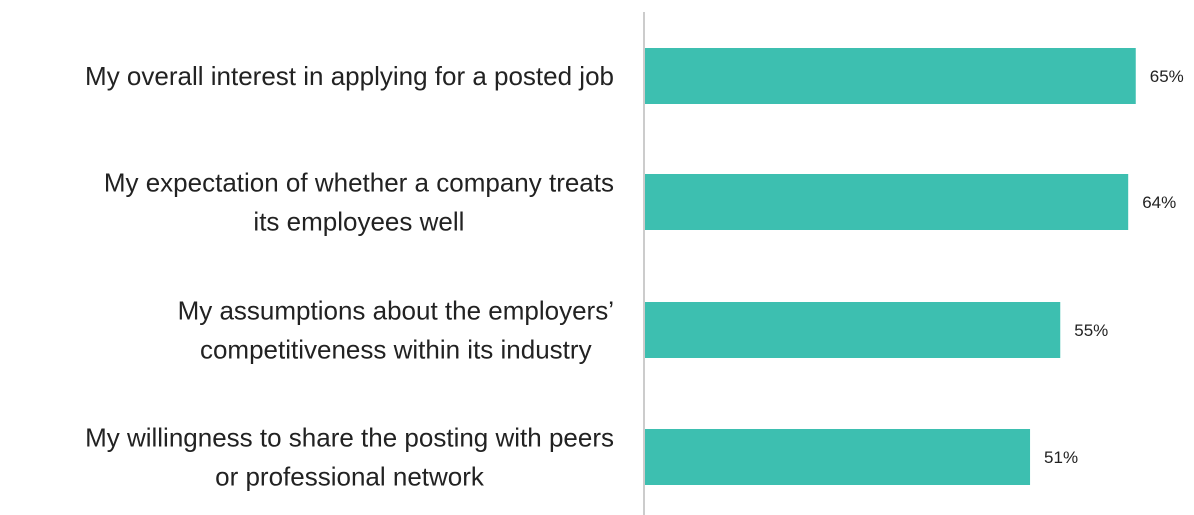 The width and height of the screenshot is (1194, 515). Describe the element at coordinates (1114, 267) in the screenshot. I see `value-labels-layer: 65% 64% 55% 51%` at that location.